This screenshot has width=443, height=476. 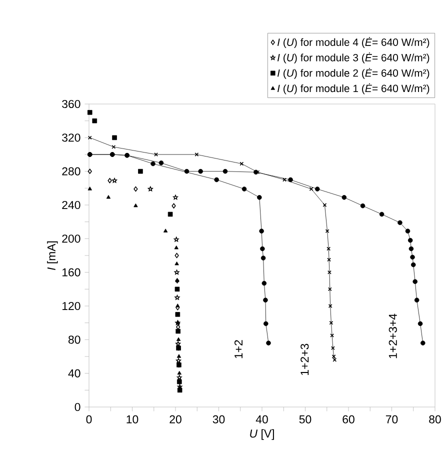 I want to click on y-tick-label: 280, so click(x=71, y=171).